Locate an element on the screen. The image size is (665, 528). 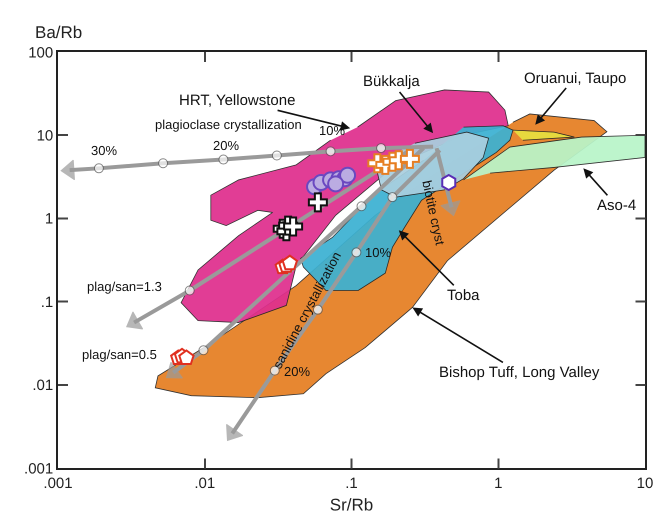
y-tick-label: 1 is located at coordinates (49, 219).